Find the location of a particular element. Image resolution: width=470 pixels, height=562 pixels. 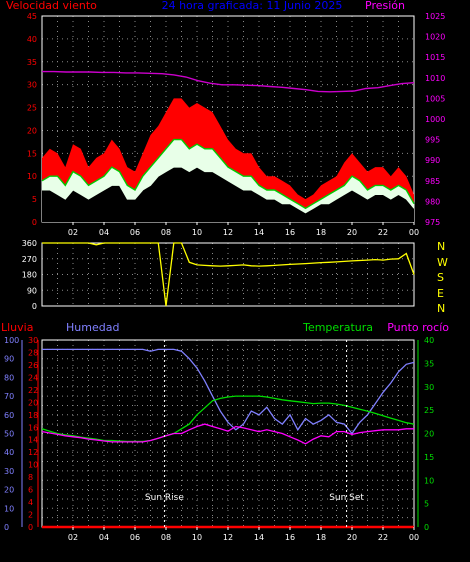

dir-label-n-bottom: N is located at coordinates (441, 308).